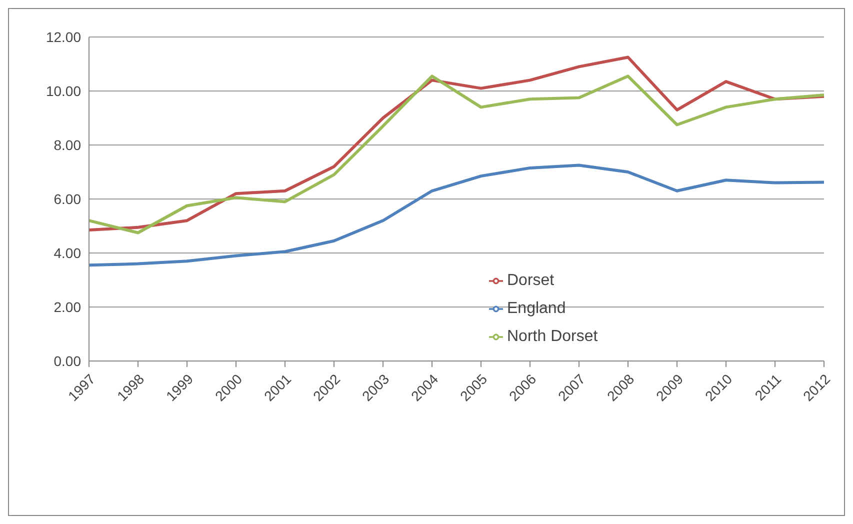 The width and height of the screenshot is (853, 524). What do you see at coordinates (530, 280) in the screenshot?
I see `legend-label: Dorset` at bounding box center [530, 280].